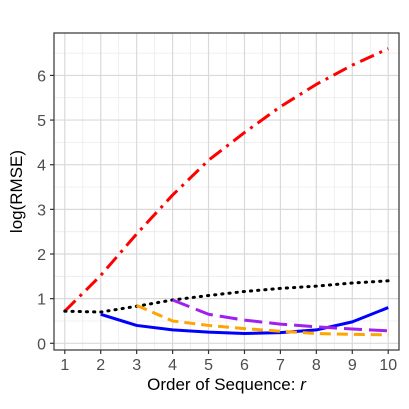  I want to click on y-axis-title: log(RMSE), so click(16, 191).